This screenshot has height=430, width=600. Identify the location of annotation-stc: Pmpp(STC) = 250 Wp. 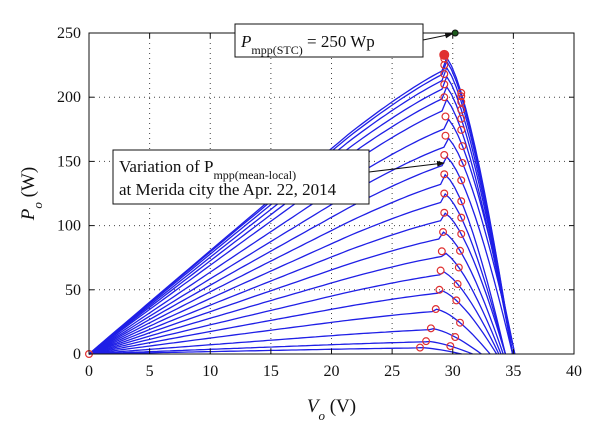
(346, 40).